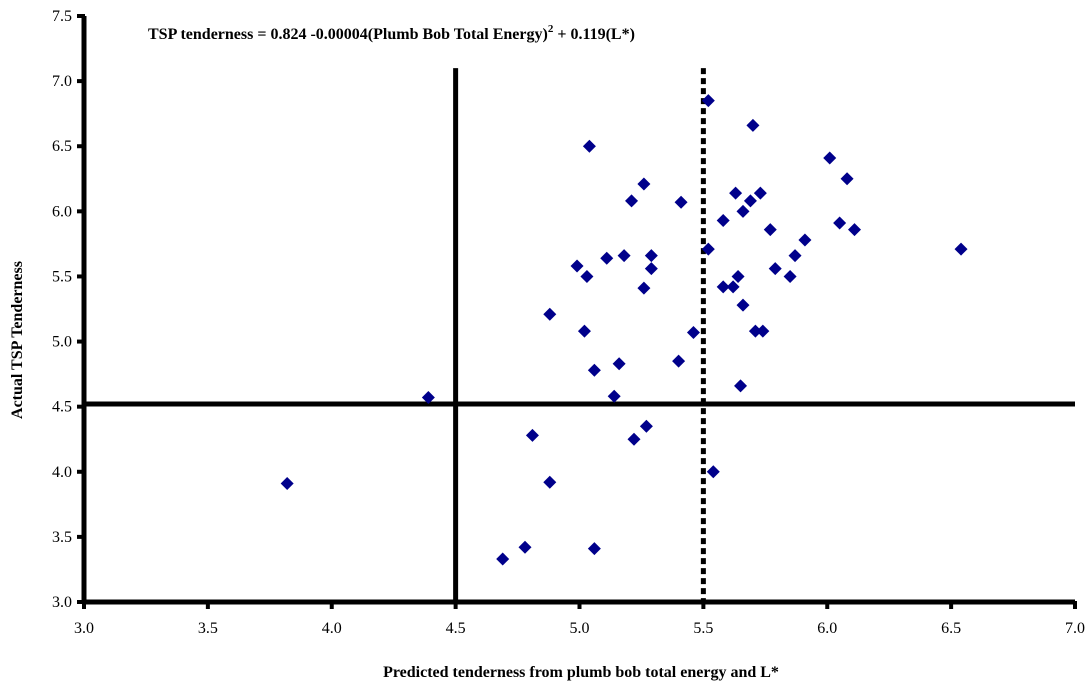 The height and width of the screenshot is (685, 1090). Describe the element at coordinates (551, 29) in the screenshot. I see `chart-title-superscript: 2` at that location.